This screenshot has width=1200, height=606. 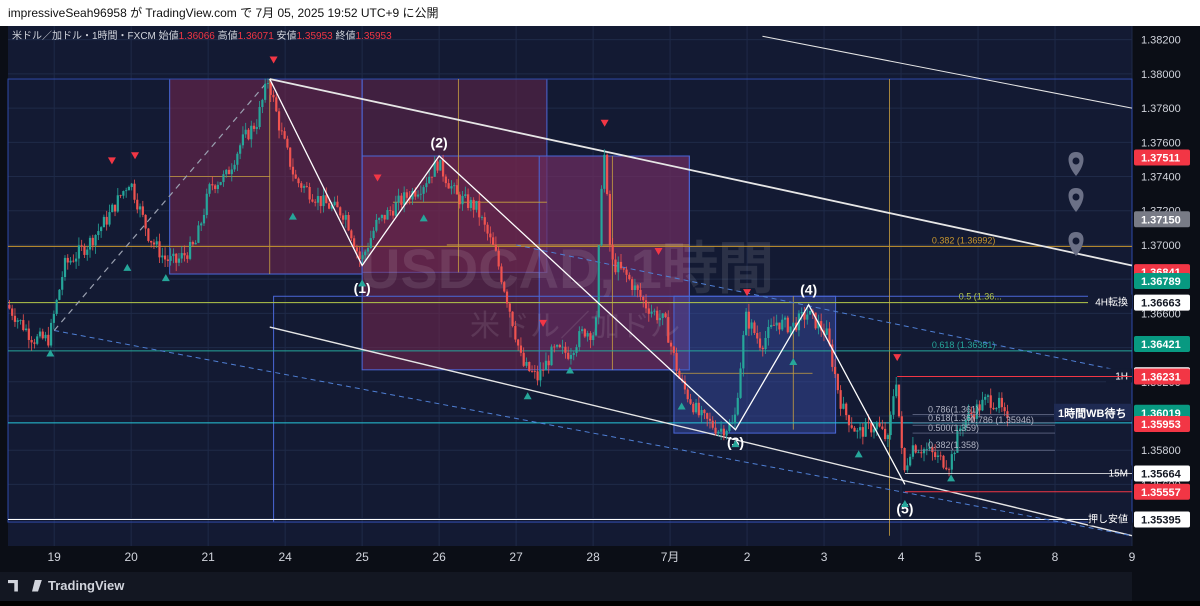 I want to click on price-axis-tick: 1.38200, so click(x=1161, y=41).